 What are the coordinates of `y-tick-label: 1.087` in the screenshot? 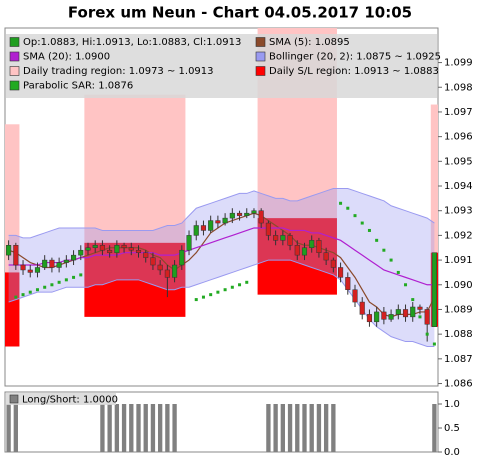 It's located at (458, 359).